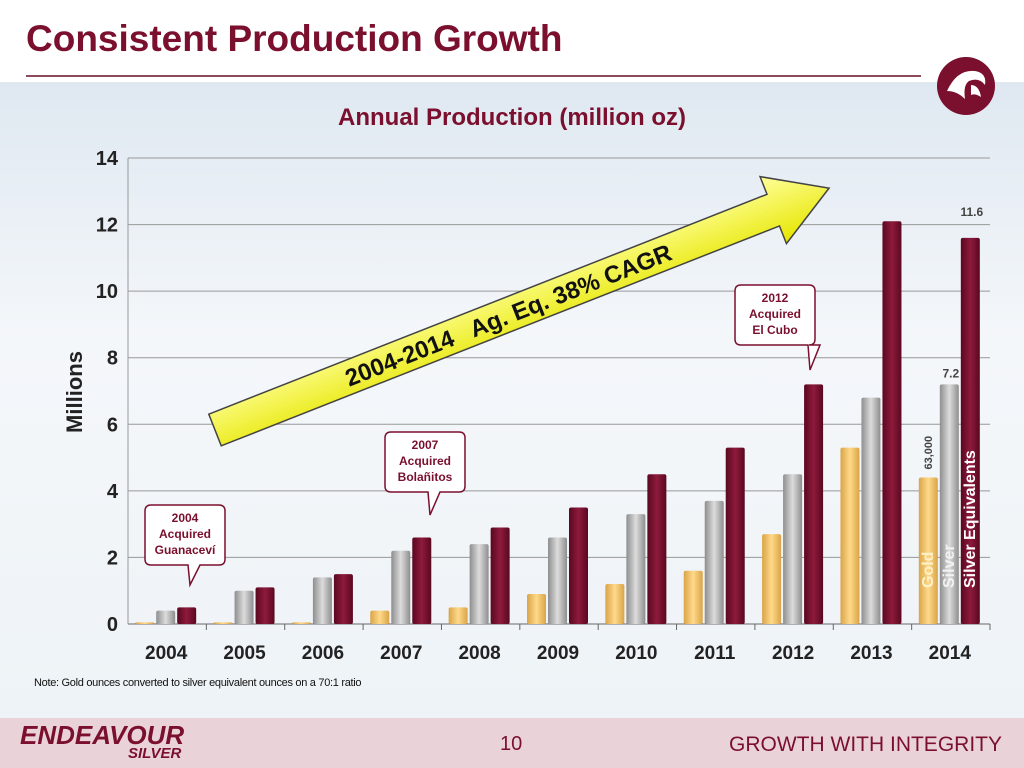 Image resolution: width=1024 pixels, height=768 pixels. What do you see at coordinates (187, 615) in the screenshot?
I see `bar-silver-equivalents-2004` at bounding box center [187, 615].